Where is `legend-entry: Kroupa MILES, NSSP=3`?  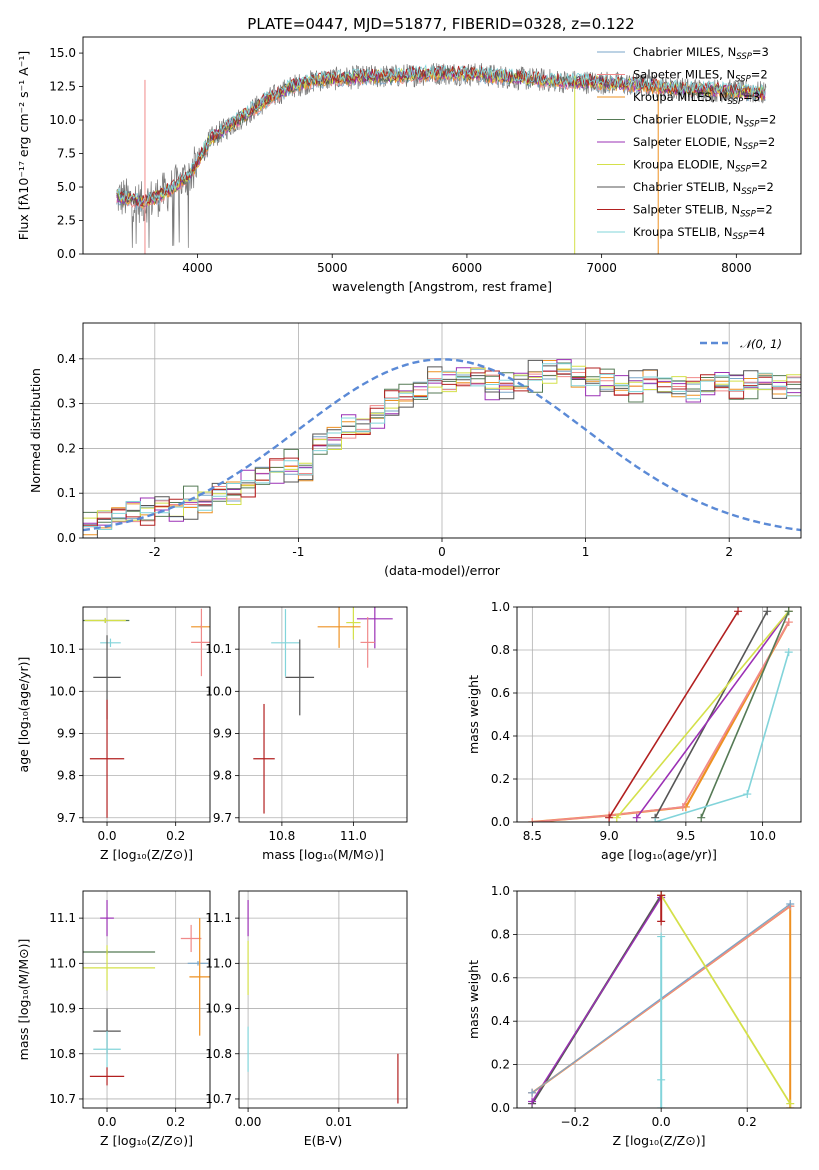 legend-entry: Kroupa MILES, NSSP=3 is located at coordinates (696, 98).